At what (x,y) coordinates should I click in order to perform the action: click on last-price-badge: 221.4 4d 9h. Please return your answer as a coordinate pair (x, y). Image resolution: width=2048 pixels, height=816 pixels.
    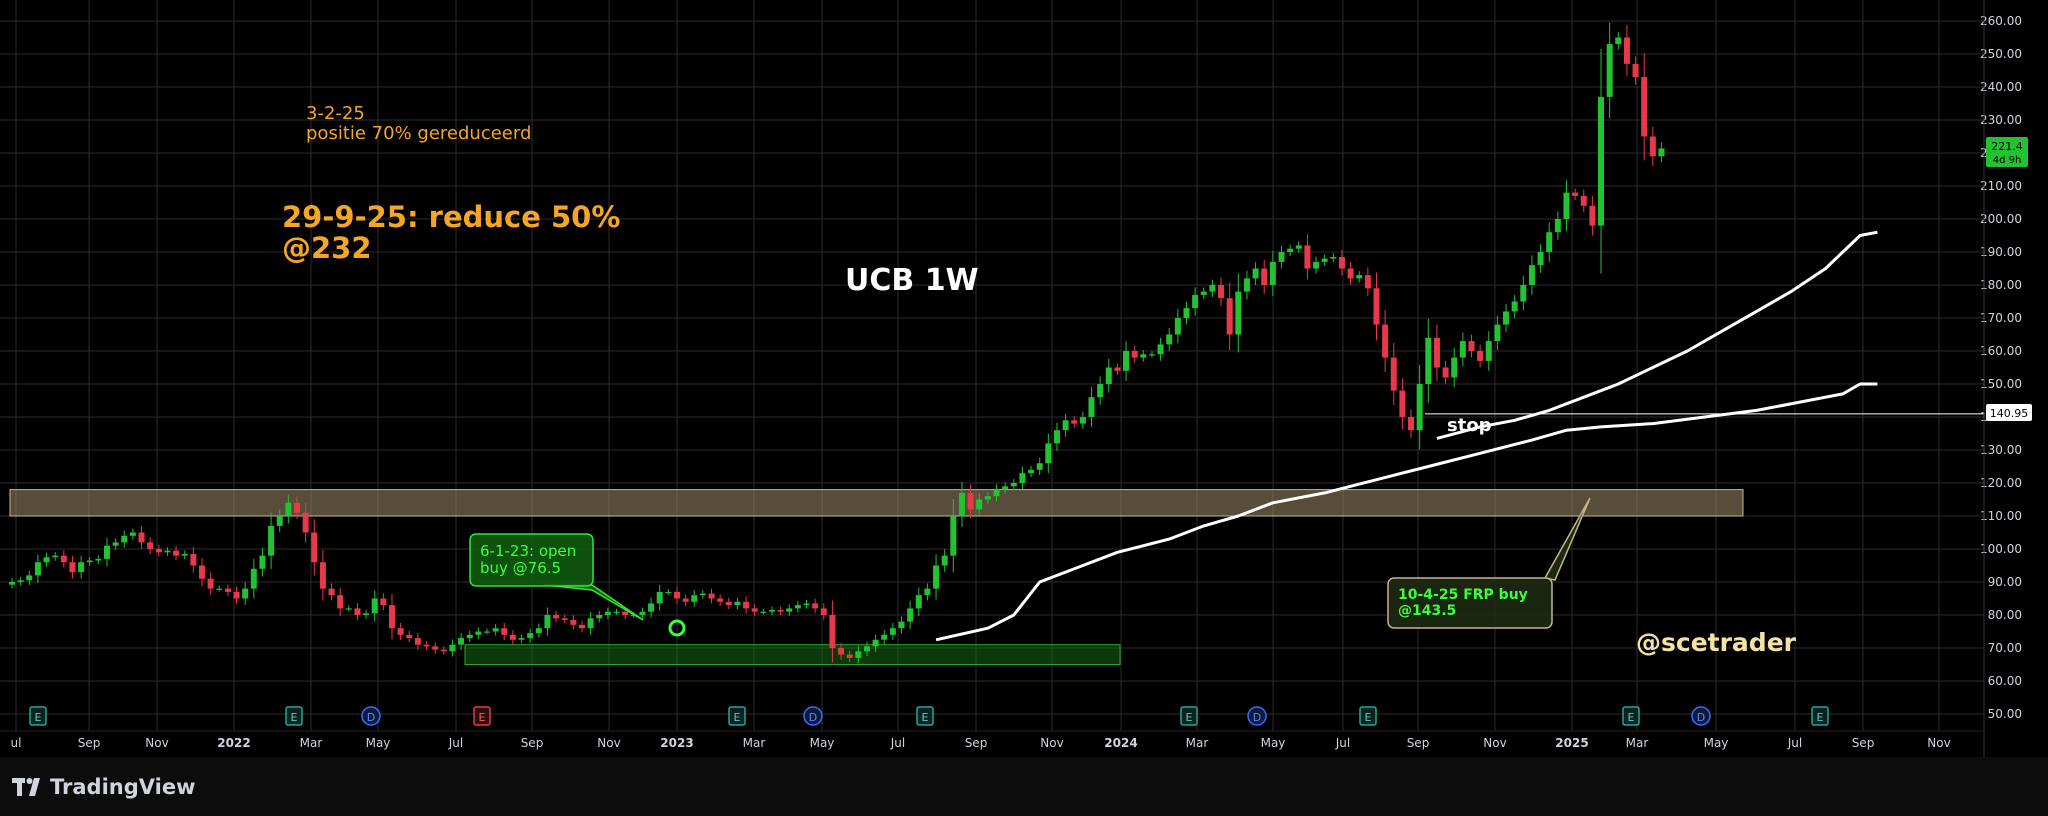
    Looking at the image, I should click on (2007, 152).